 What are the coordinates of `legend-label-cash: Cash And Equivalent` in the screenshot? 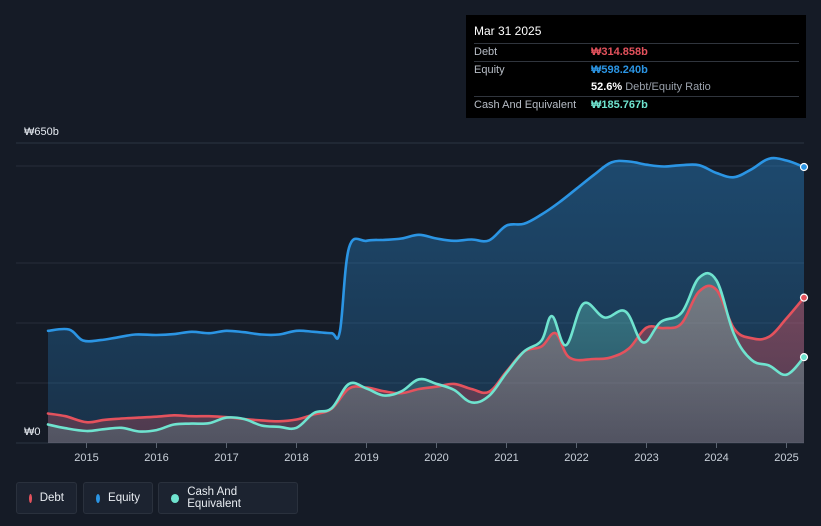 It's located at (214, 498).